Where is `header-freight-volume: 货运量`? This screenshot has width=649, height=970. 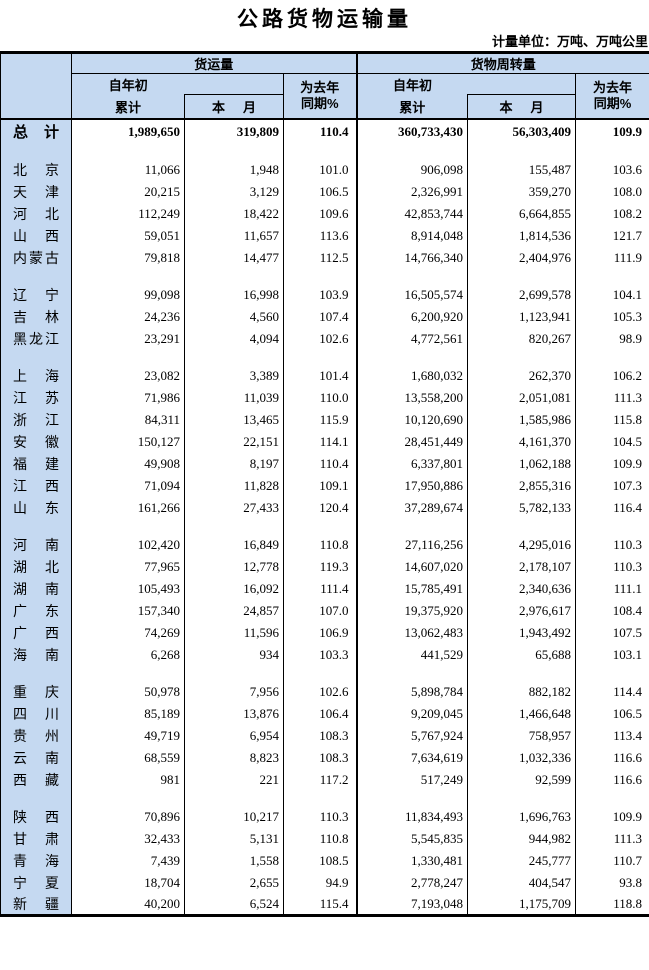
header-freight-volume: 货运量 is located at coordinates (214, 63).